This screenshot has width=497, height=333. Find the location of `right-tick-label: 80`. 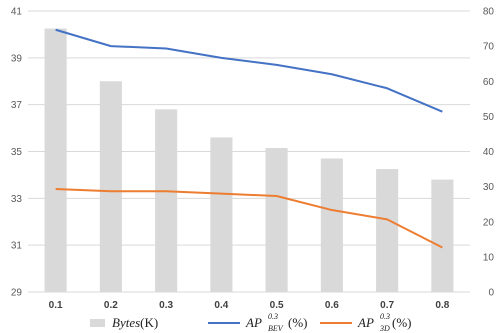

right-tick-label: 80 is located at coordinates (489, 12).